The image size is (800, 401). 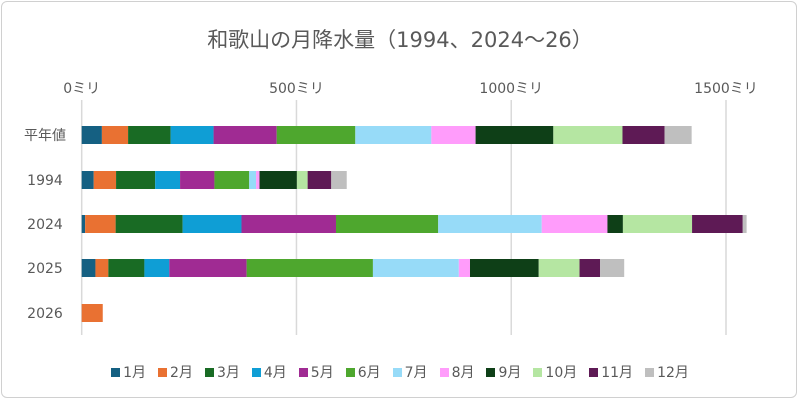 I want to click on bar-segment-2025-5月, so click(x=208, y=268).